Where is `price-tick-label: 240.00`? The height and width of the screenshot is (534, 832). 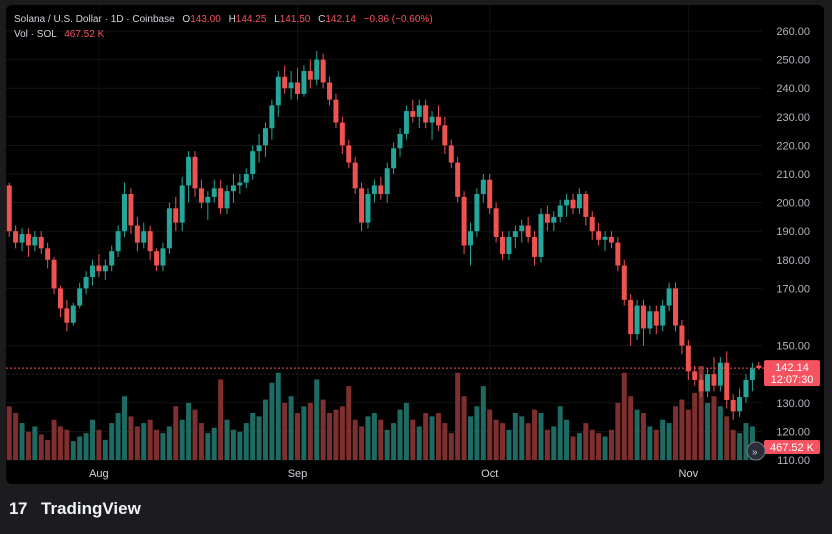
price-tick-label: 240.00 is located at coordinates (793, 89).